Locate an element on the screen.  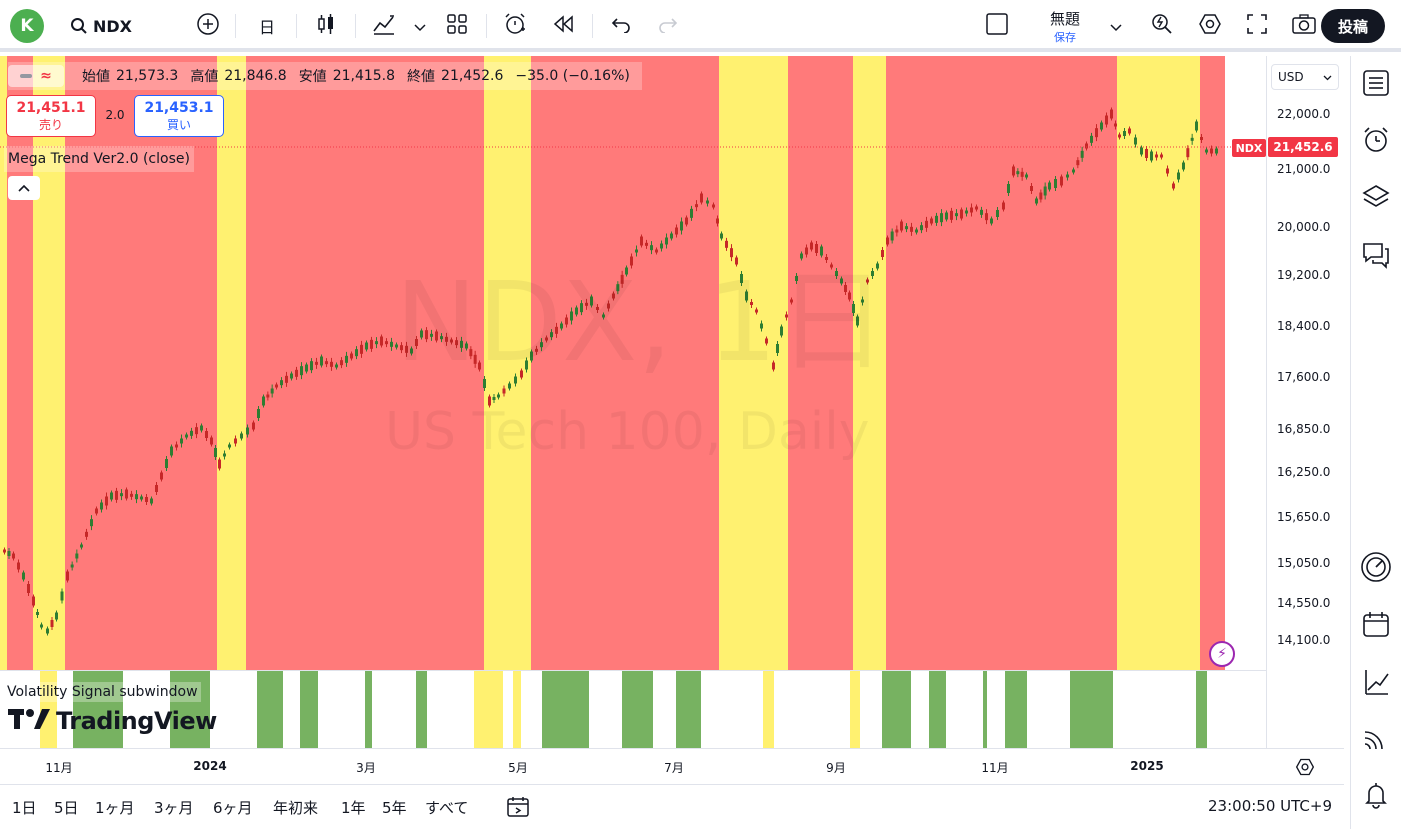
time-axis: 11月 2024 3月 5月 7月 9月 11月 2025 is located at coordinates (672, 766).